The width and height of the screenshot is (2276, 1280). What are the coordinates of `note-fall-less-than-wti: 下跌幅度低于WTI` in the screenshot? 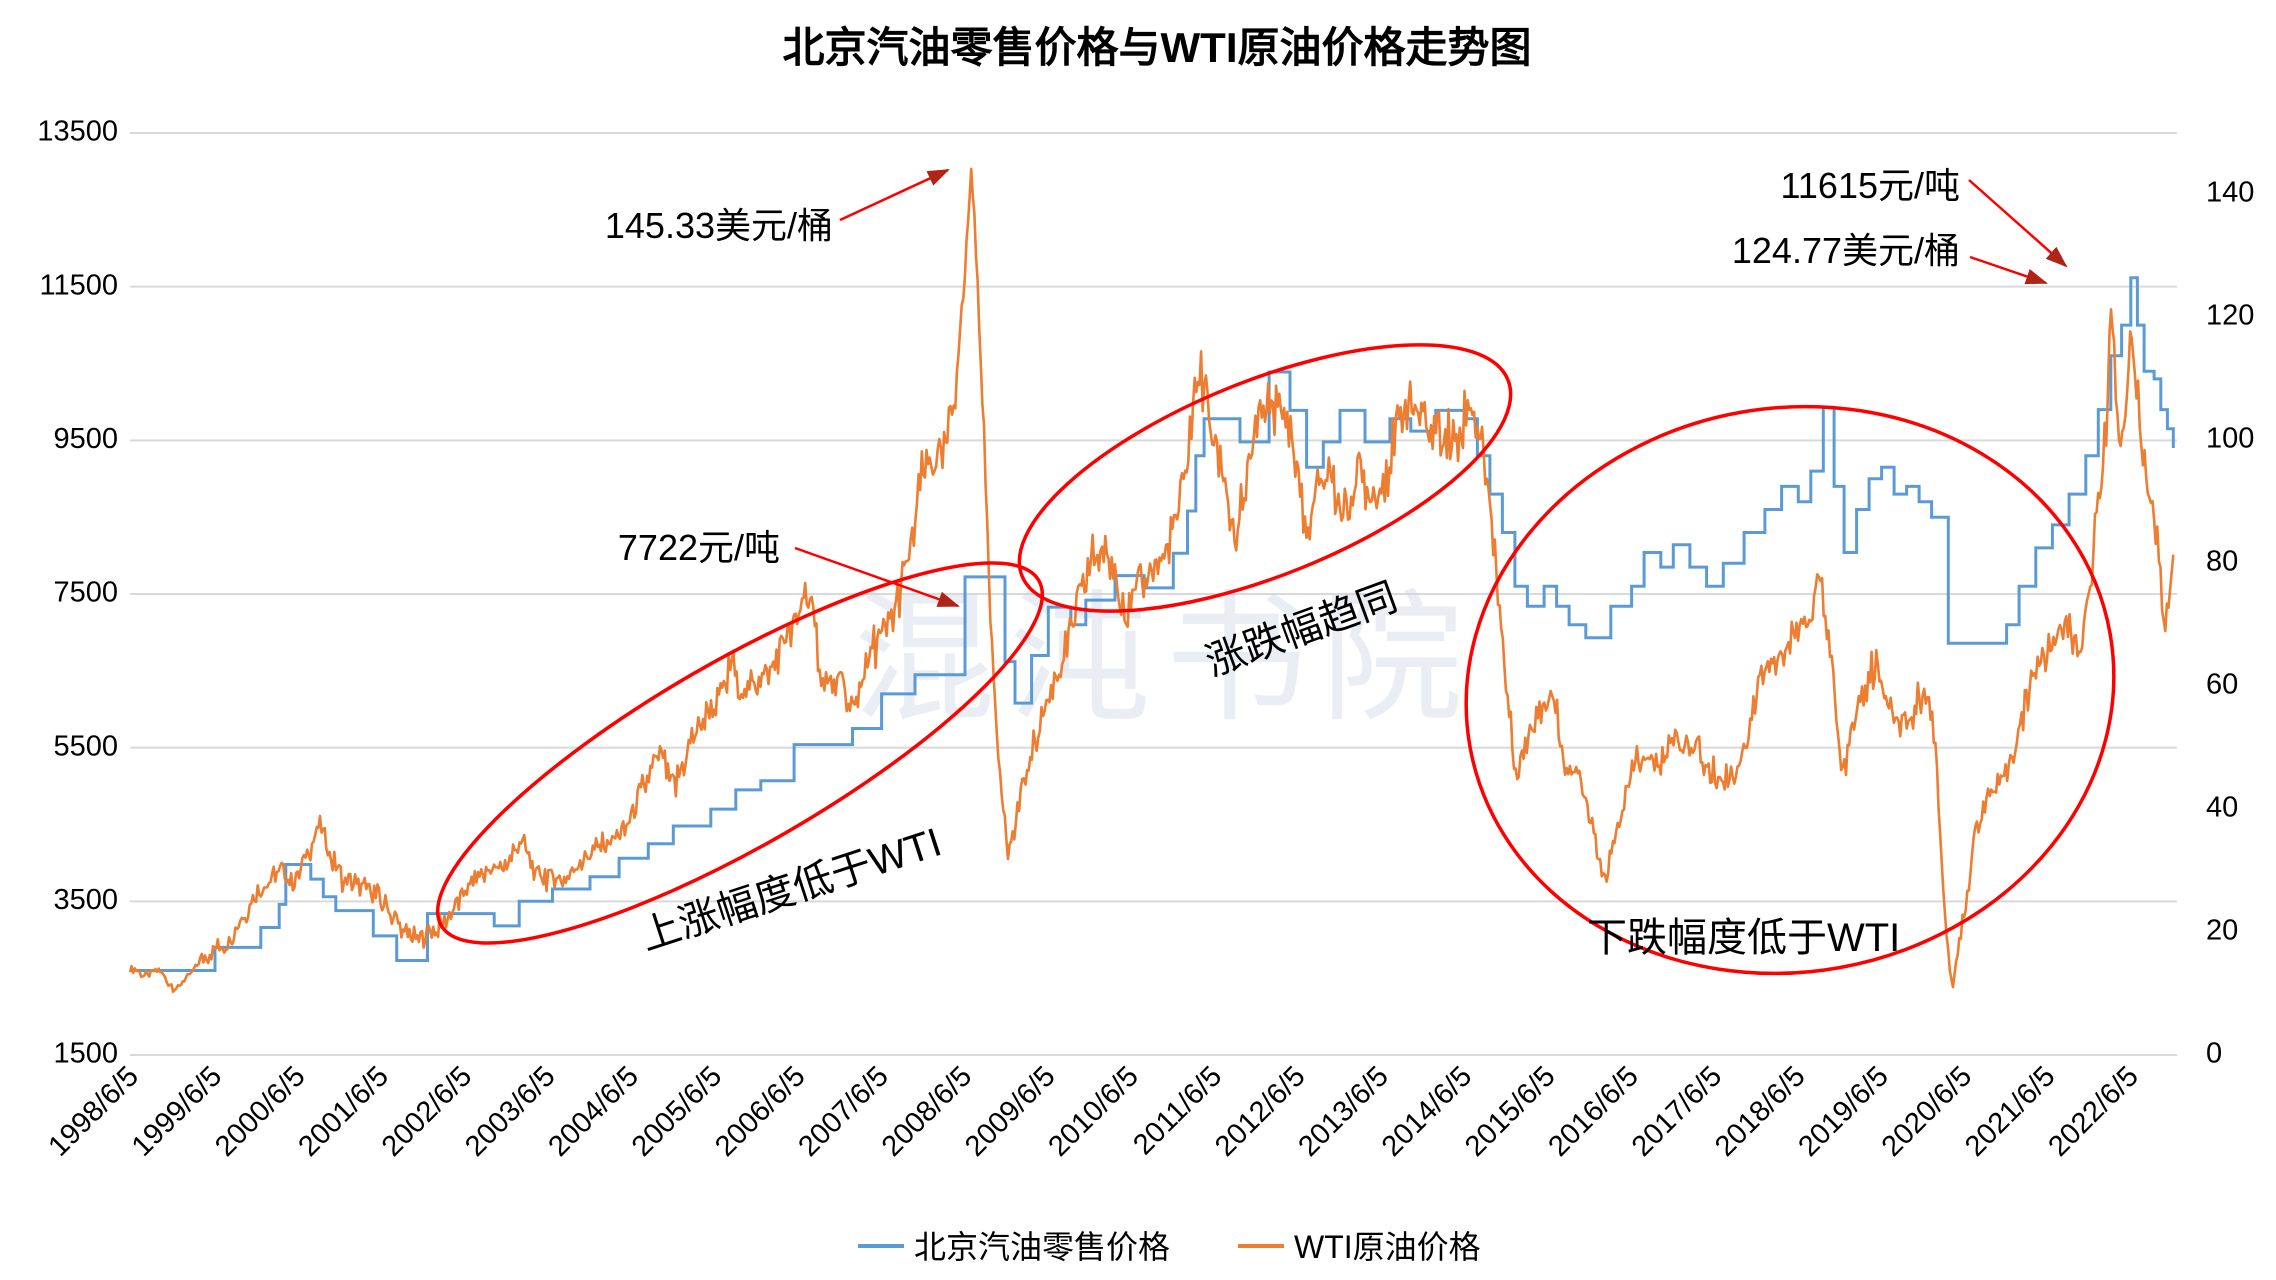 It's located at (1743, 938).